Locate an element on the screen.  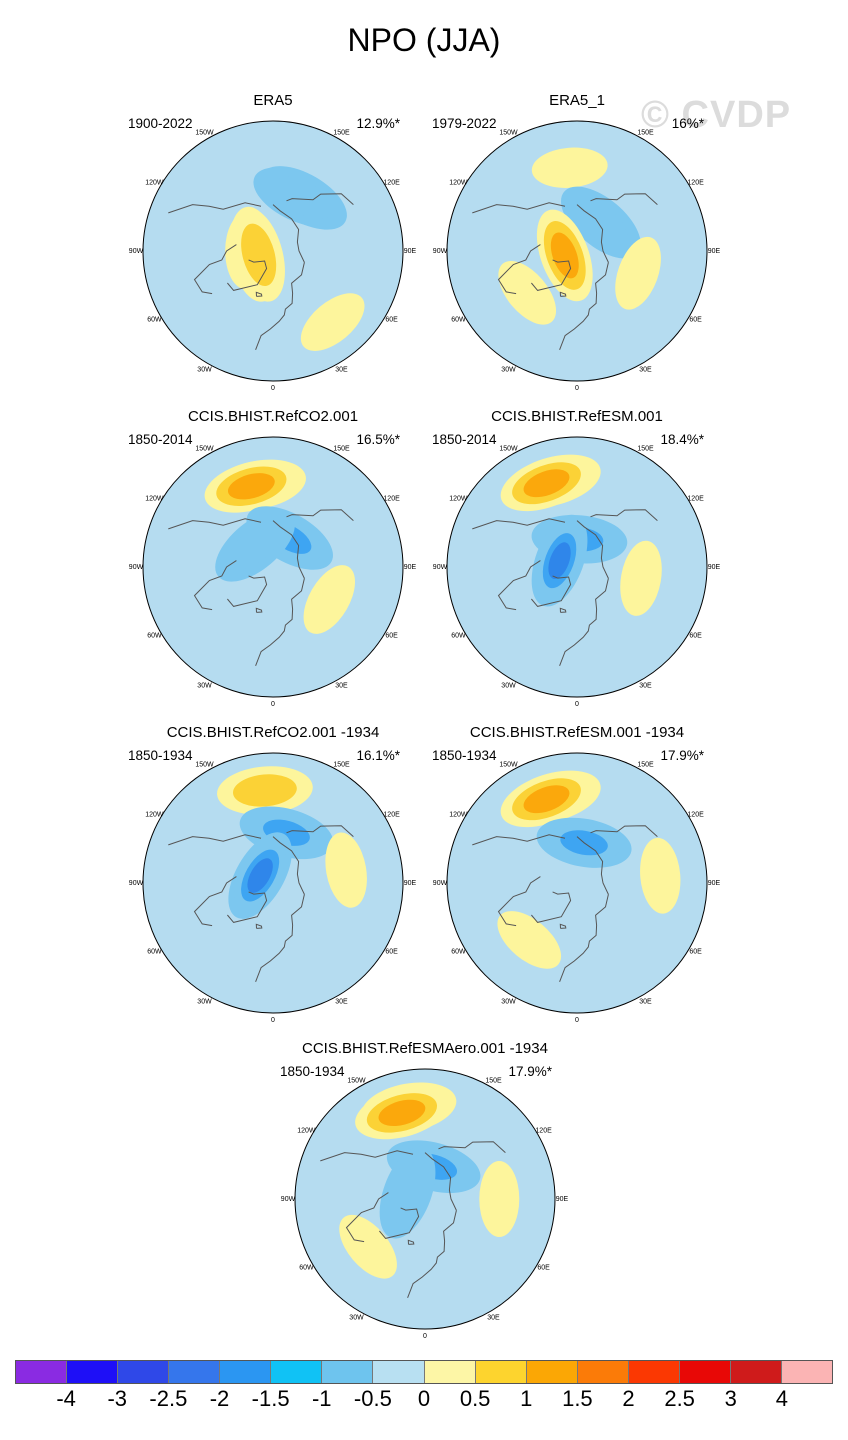
watermark: © CVDP is located at coordinates (716, 115).